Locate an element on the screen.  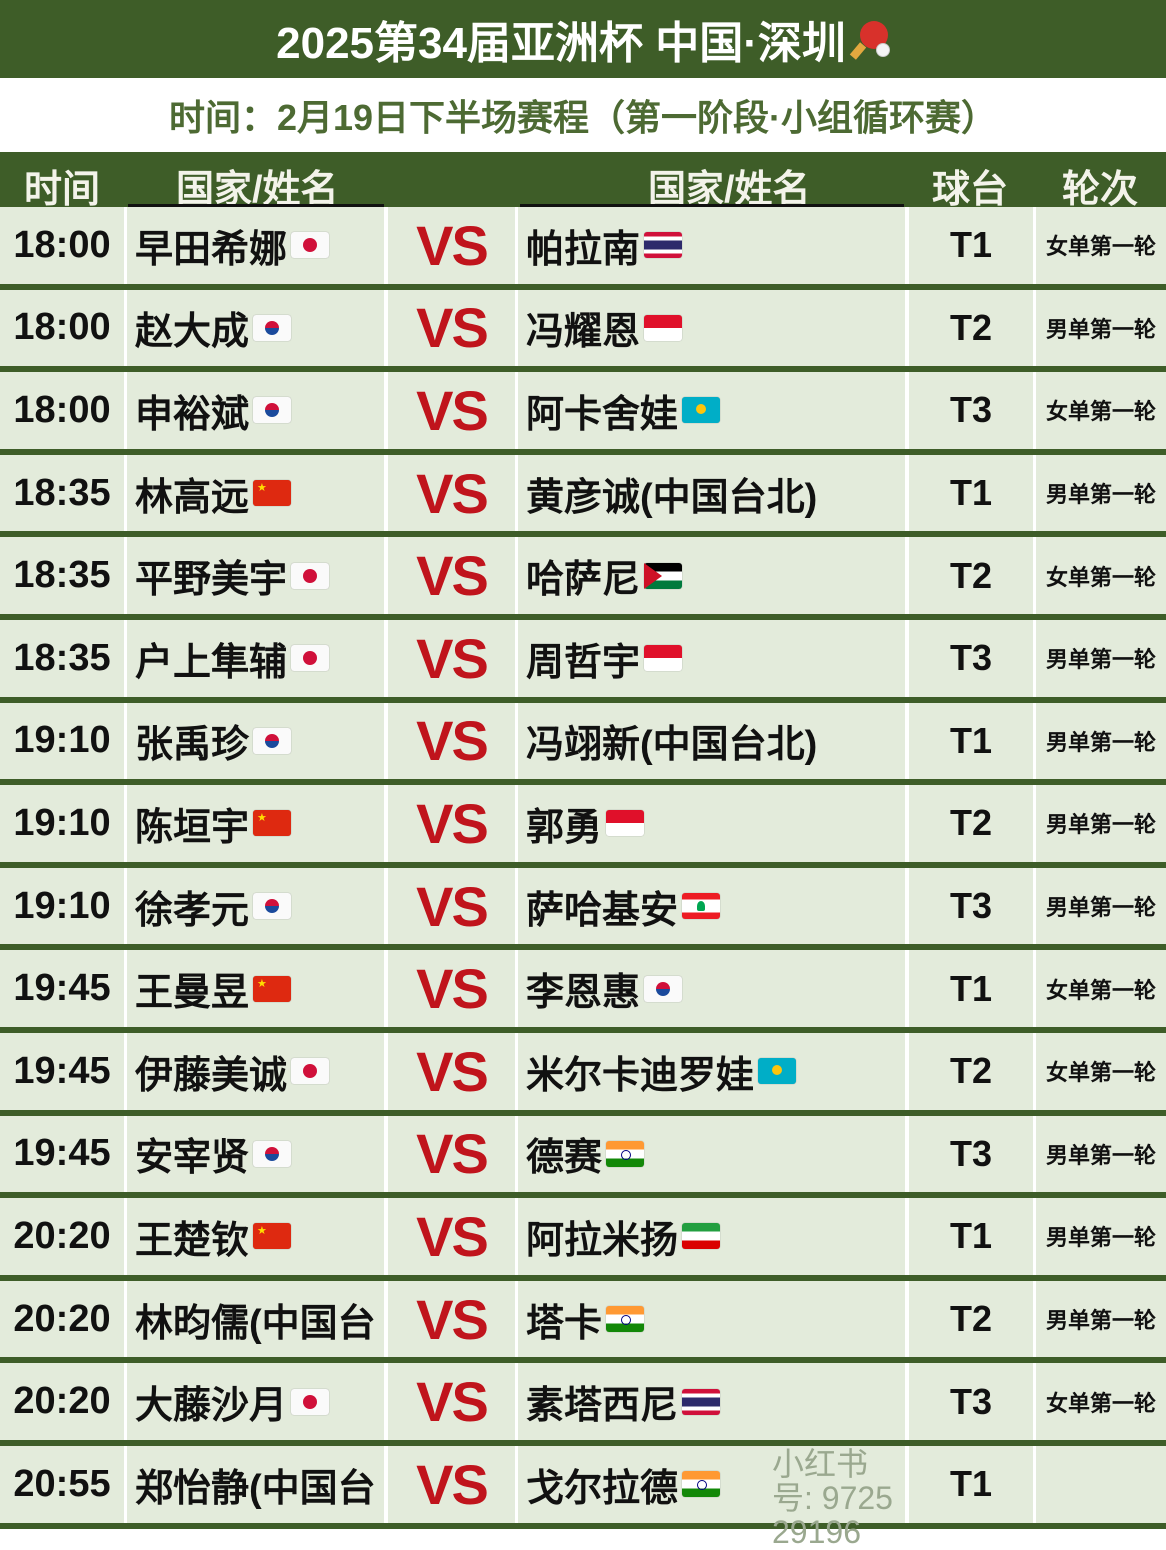
table-number-text: T1 is located at coordinates (970, 740).